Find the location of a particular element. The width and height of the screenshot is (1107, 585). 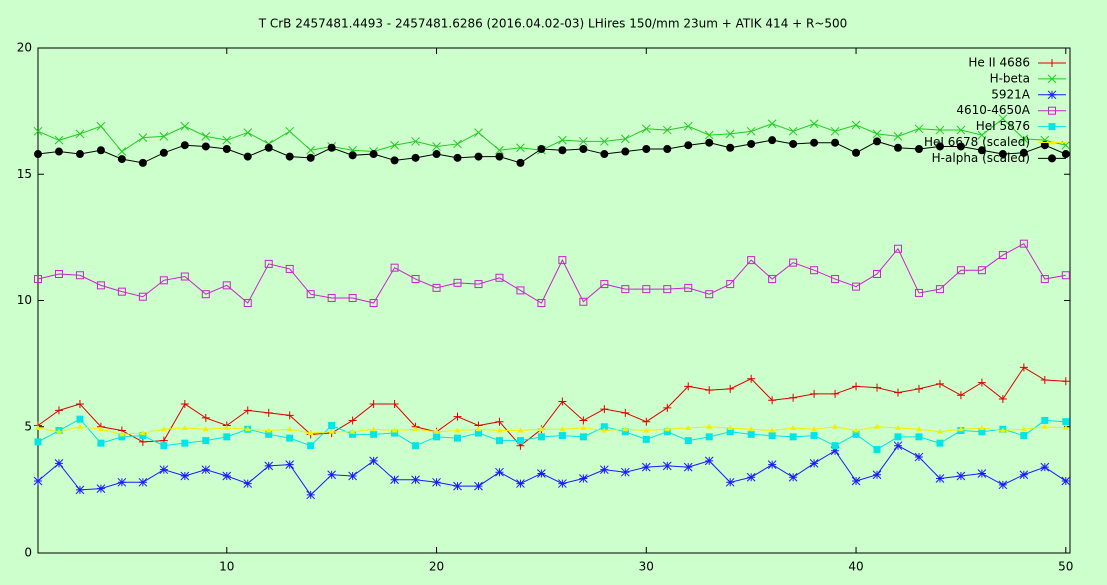

y-tick-label: 0 is located at coordinates (28, 553).